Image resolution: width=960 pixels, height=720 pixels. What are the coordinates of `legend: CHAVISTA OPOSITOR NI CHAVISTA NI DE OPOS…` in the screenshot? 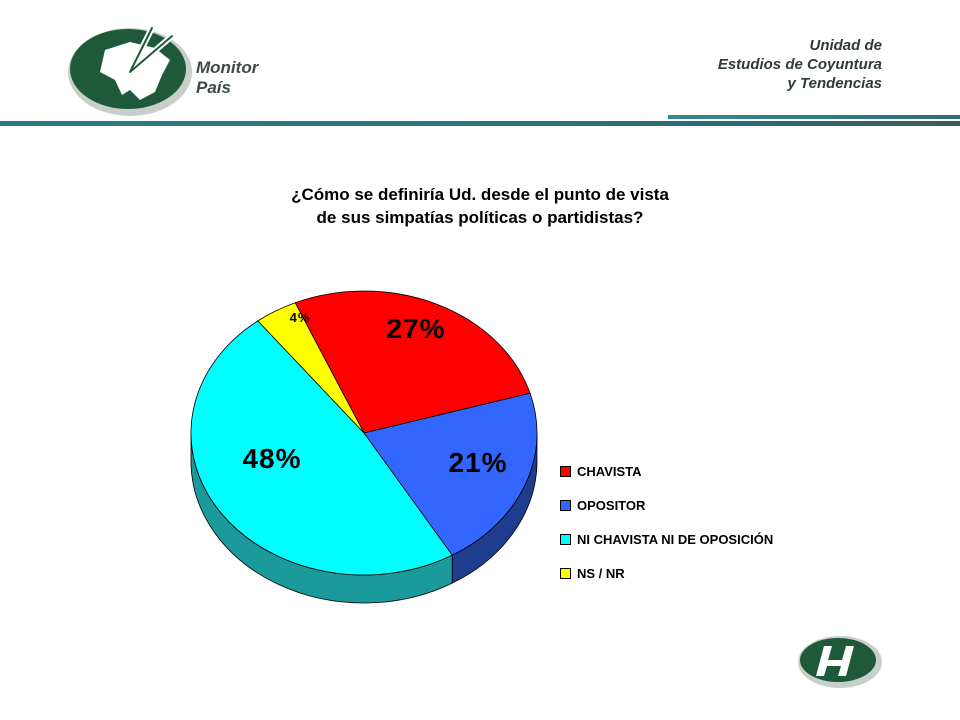 It's located at (666, 522).